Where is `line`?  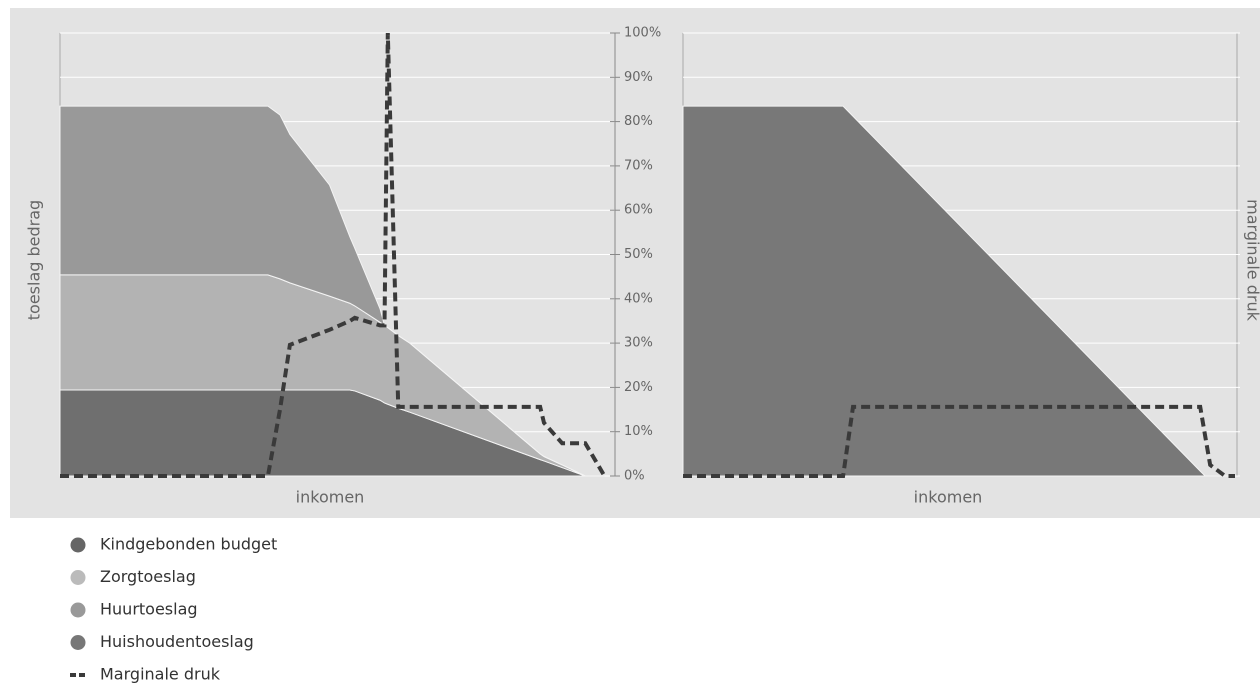 line is located at coordinates (959, 441).